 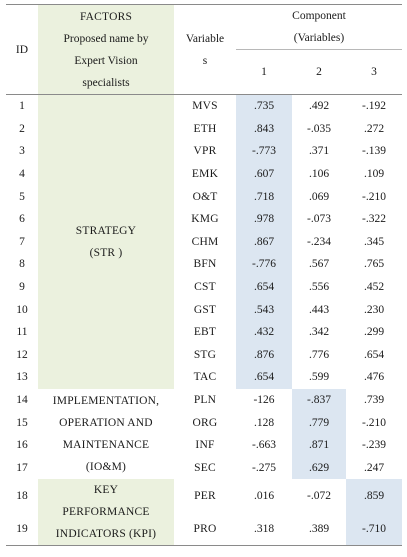 What do you see at coordinates (374, 241) in the screenshot?
I see `loading-component-3: .345` at bounding box center [374, 241].